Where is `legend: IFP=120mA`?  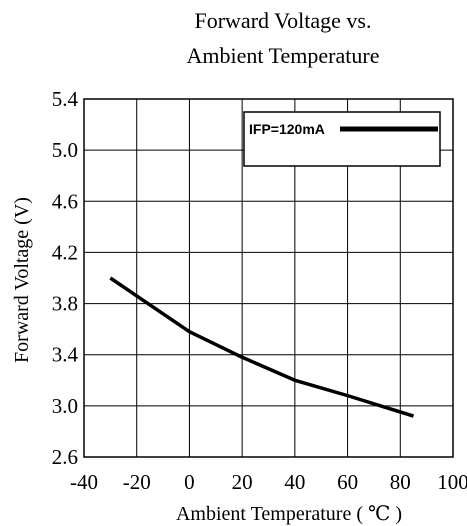 legend: IFP=120mA is located at coordinates (342, 139).